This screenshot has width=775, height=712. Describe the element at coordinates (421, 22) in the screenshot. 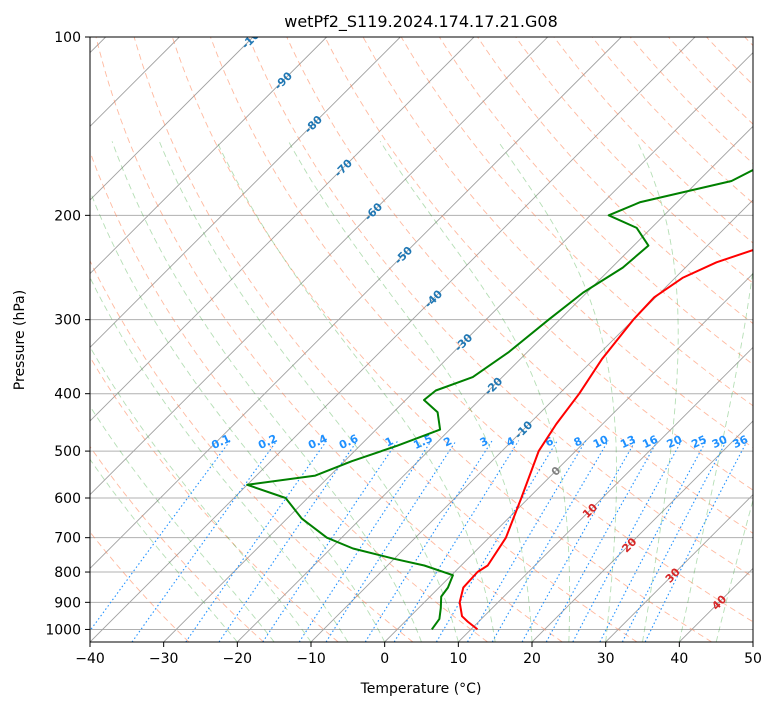

I see `chart-title: wetPf2_S119.2024.174.17.21.G08` at that location.